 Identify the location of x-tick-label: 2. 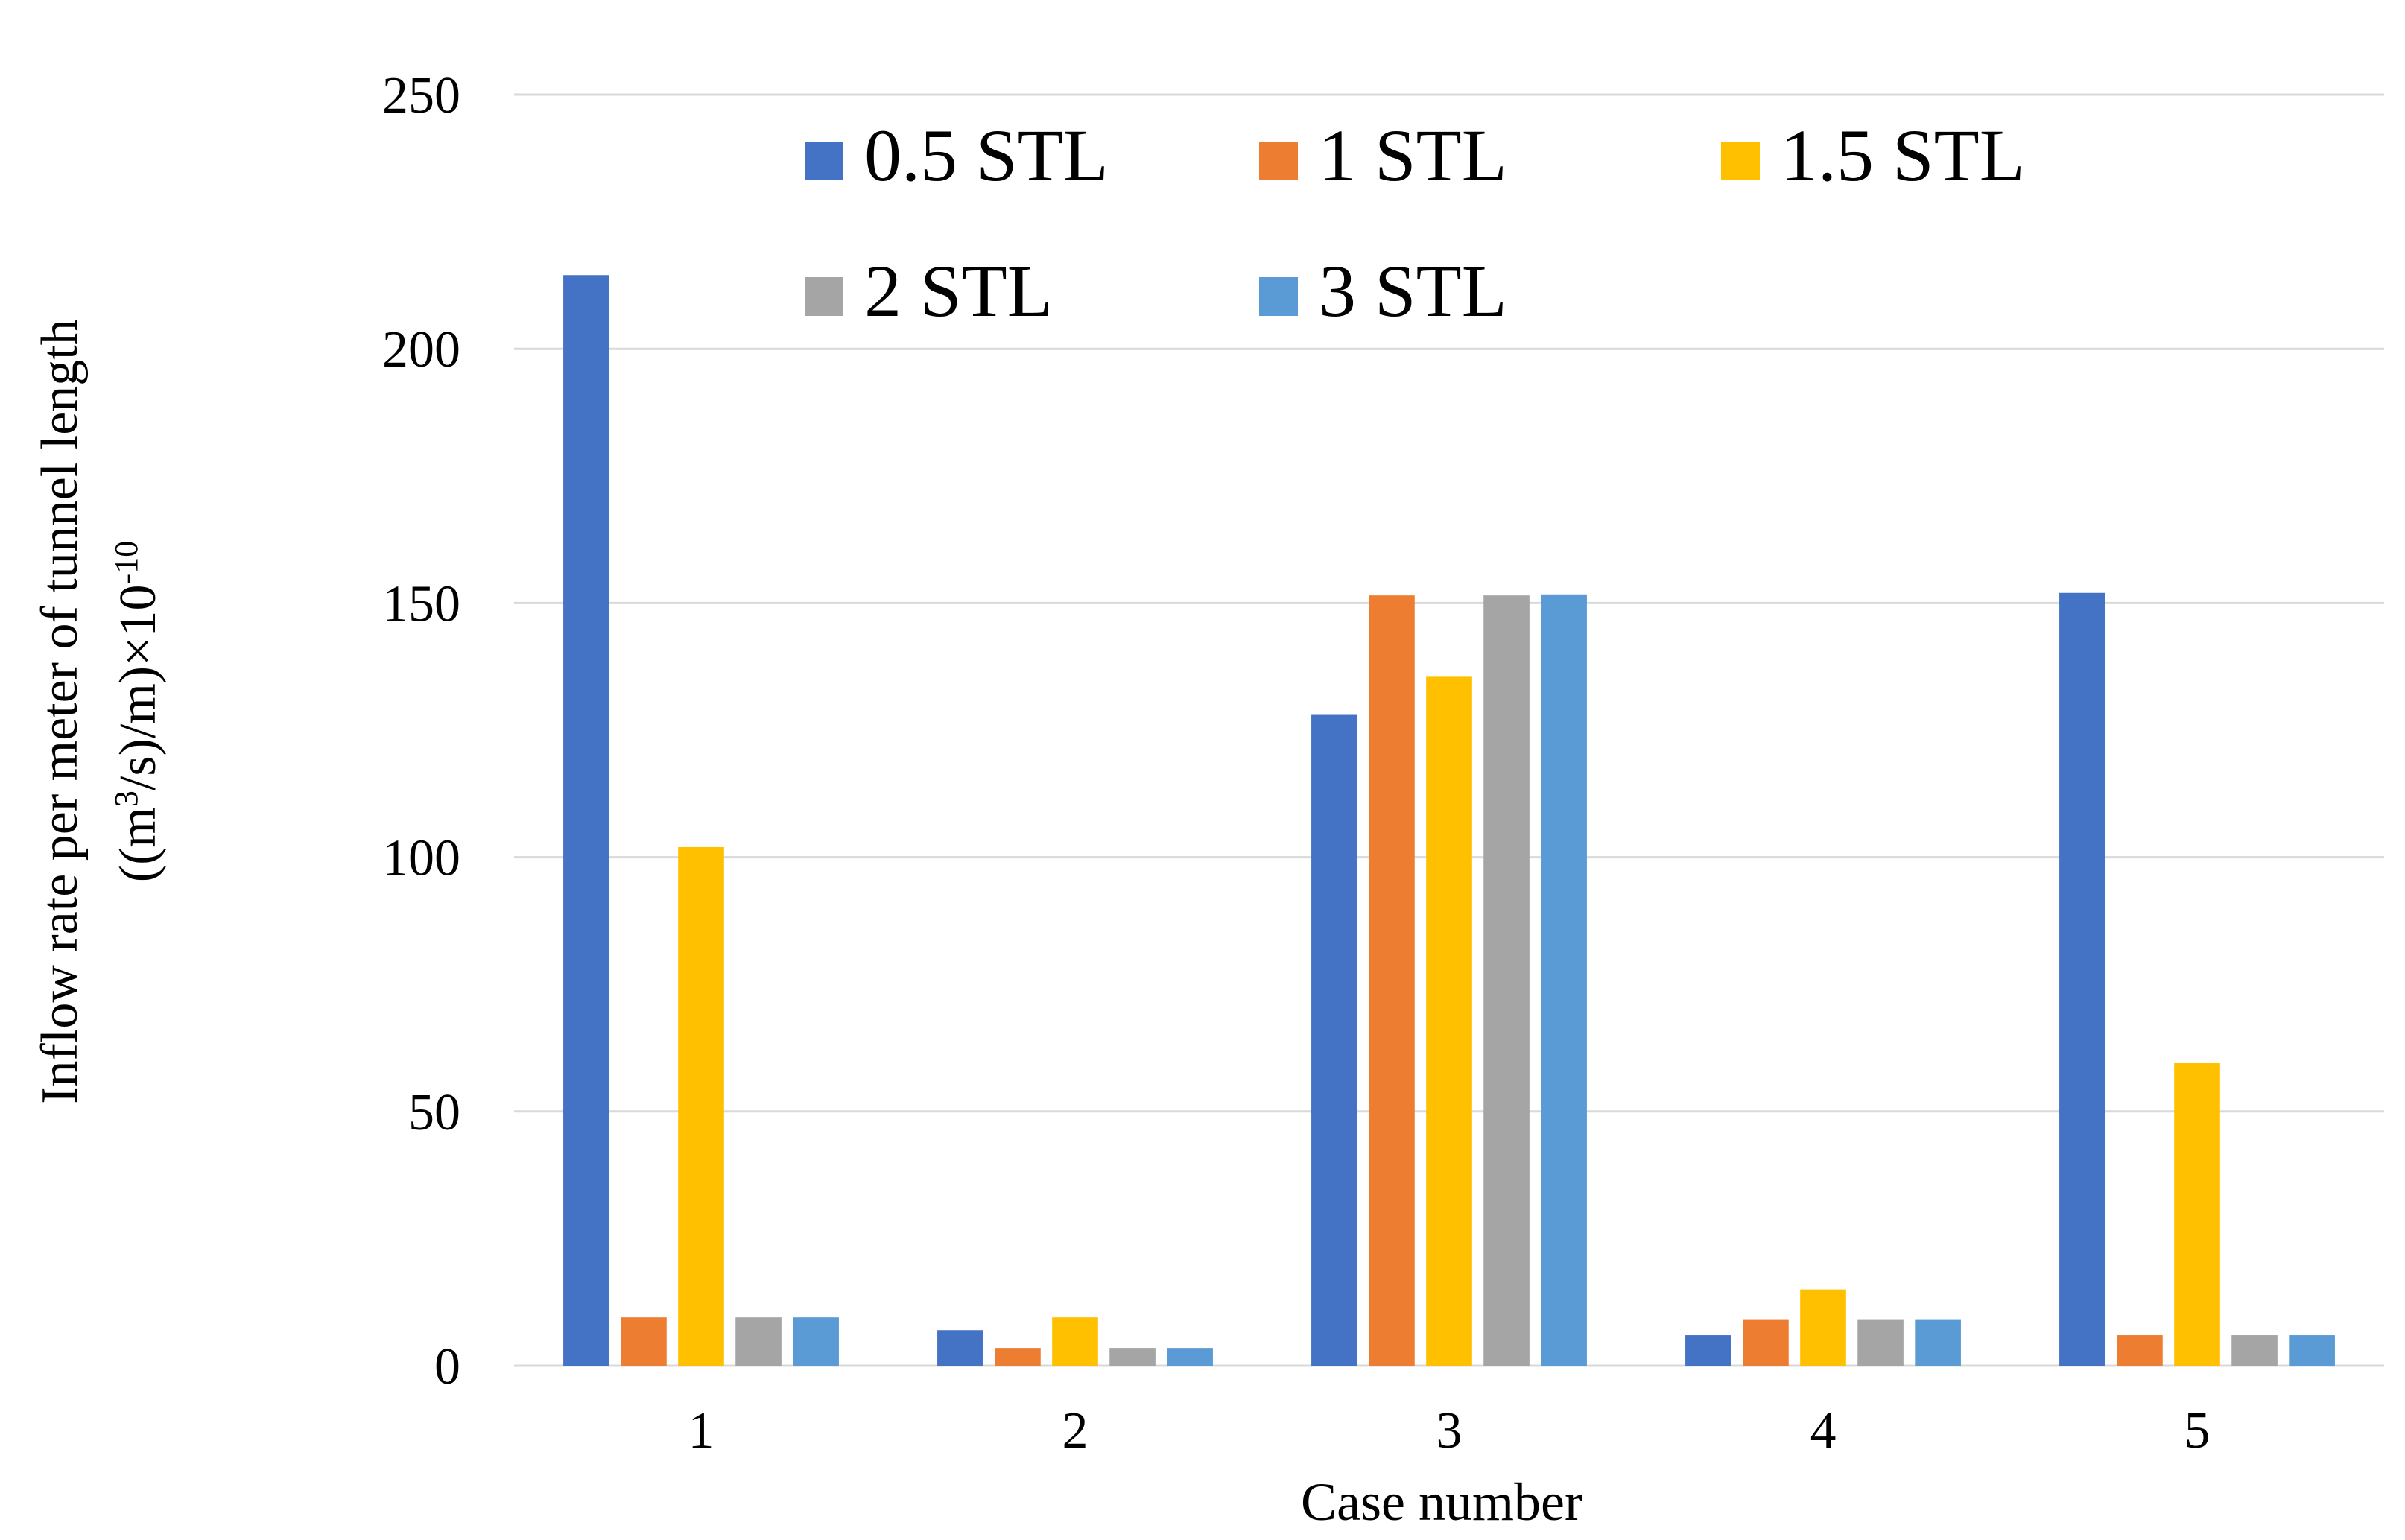
(1075, 1431).